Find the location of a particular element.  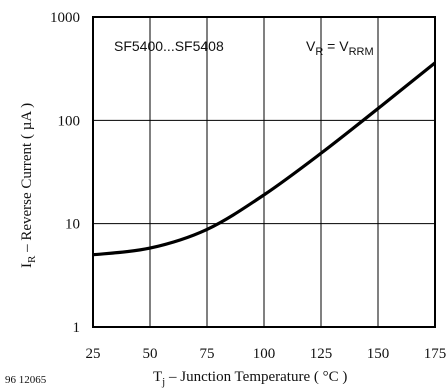

condition-v: V is located at coordinates (311, 46).